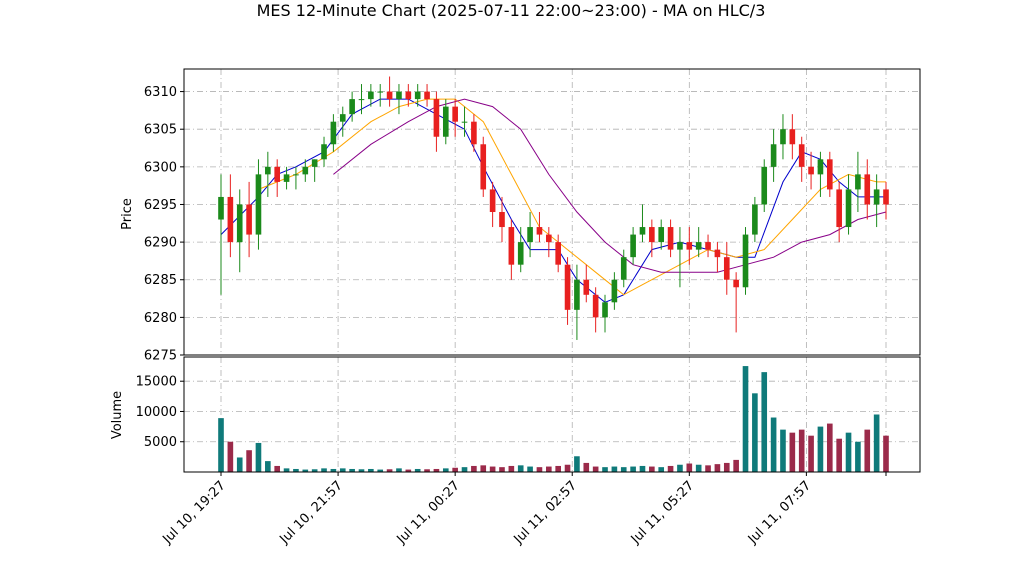 This screenshot has height=575, width=1022. What do you see at coordinates (160, 130) in the screenshot?
I see `price-tick-label: 6305` at bounding box center [160, 130].